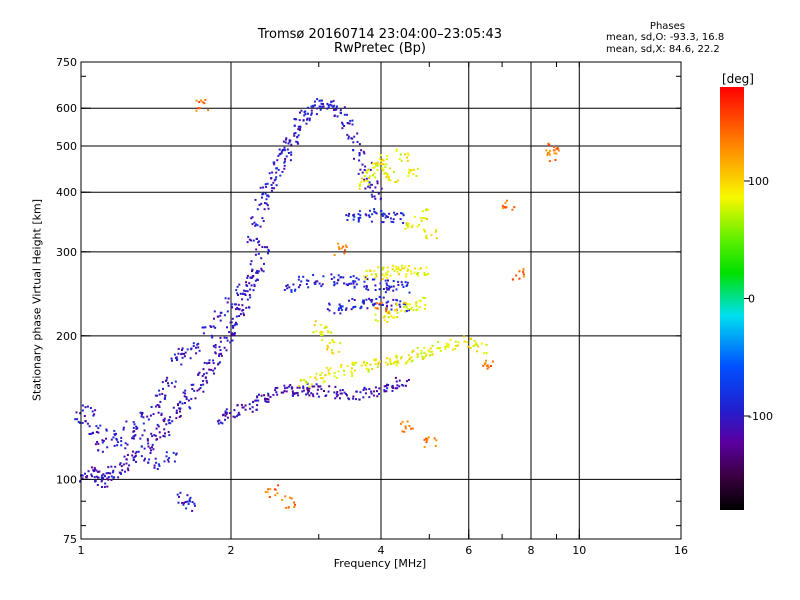 This screenshot has width=800, height=600. I want to click on series-f1-region-trace, so click(313, 400).